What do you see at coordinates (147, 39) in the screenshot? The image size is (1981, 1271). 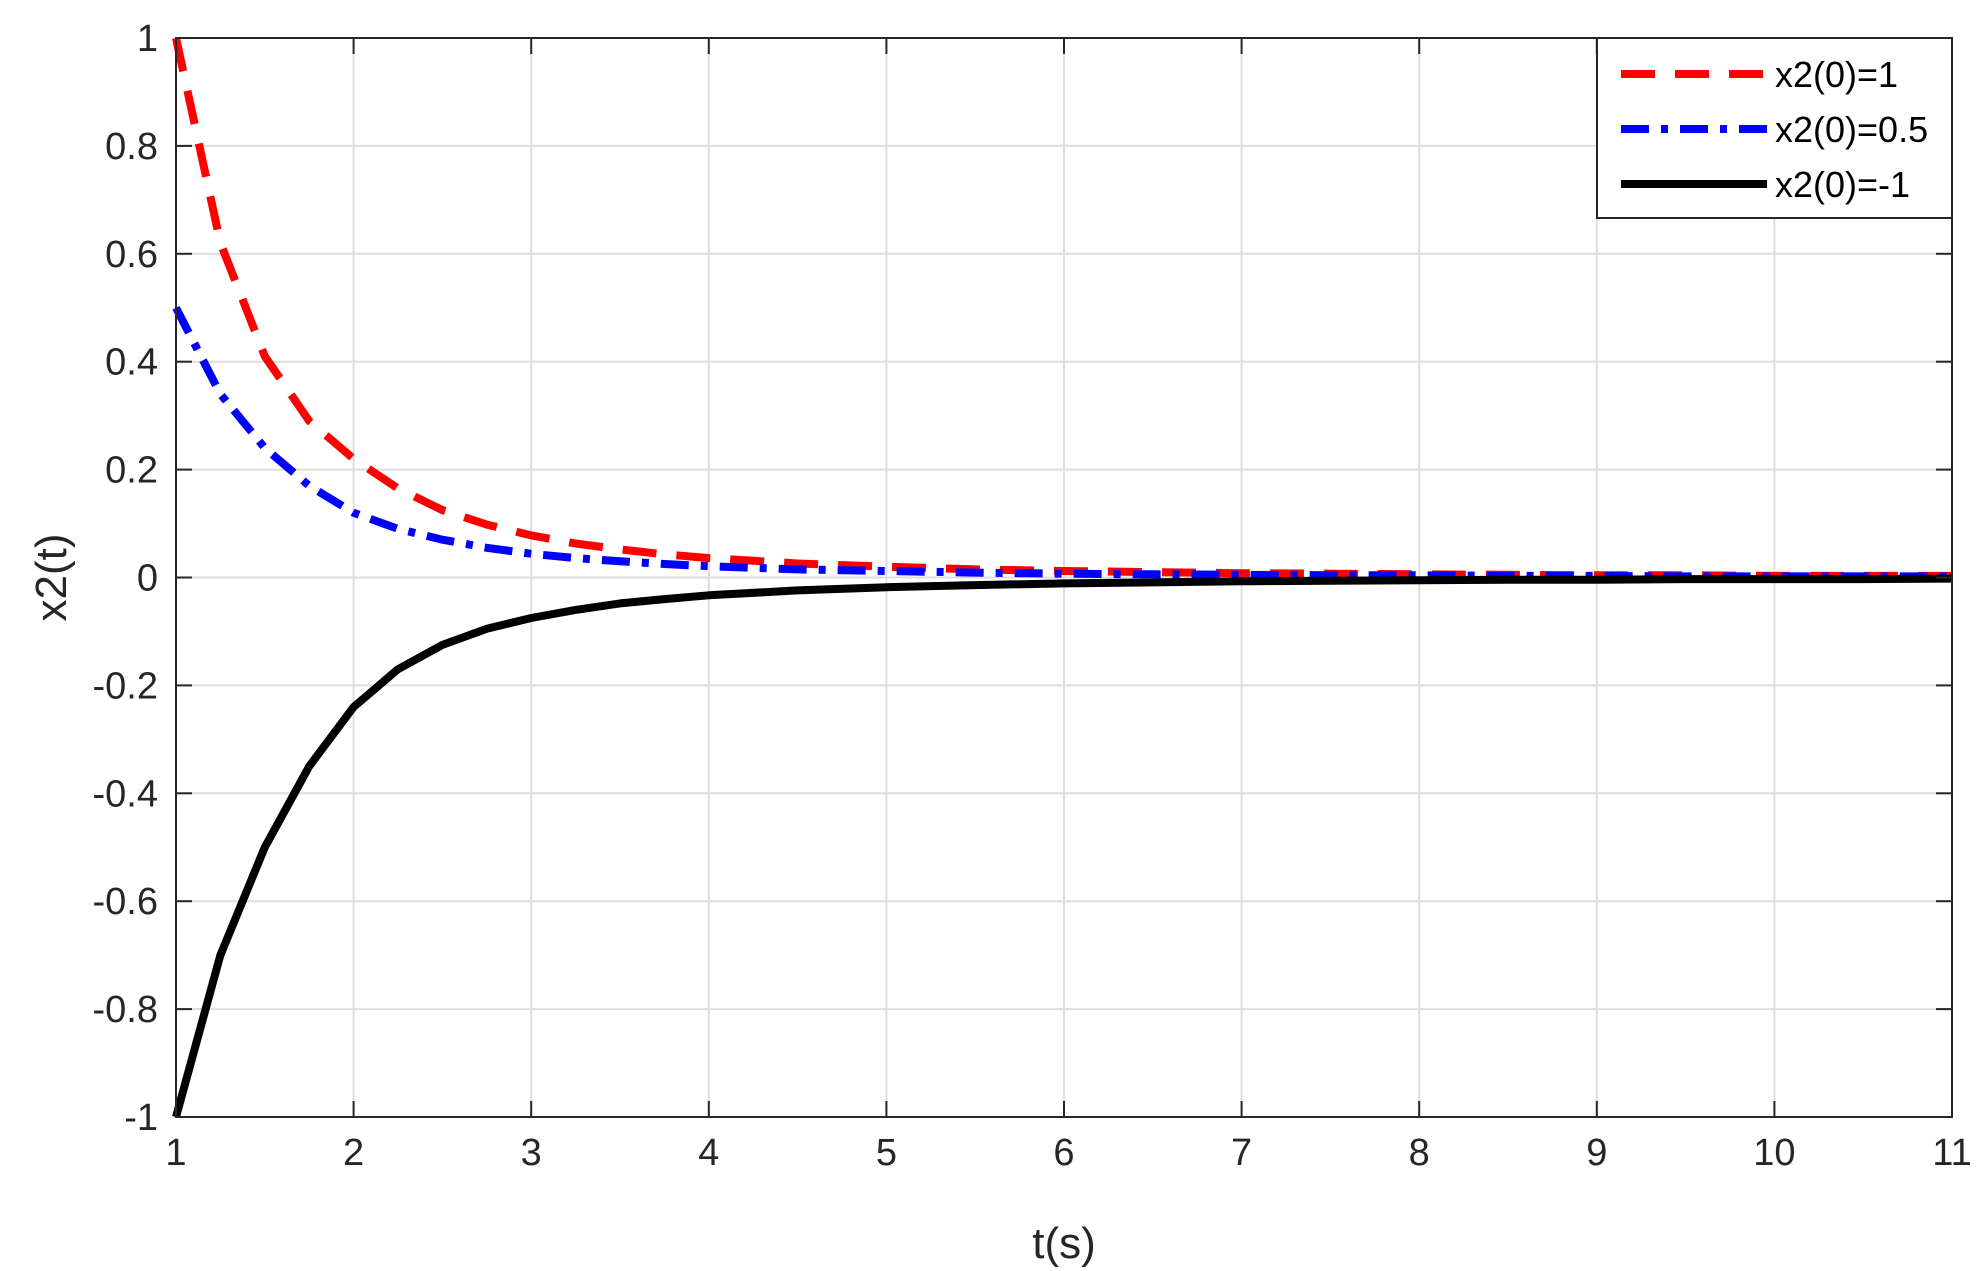 I see `y-tick-label: 1` at bounding box center [147, 39].